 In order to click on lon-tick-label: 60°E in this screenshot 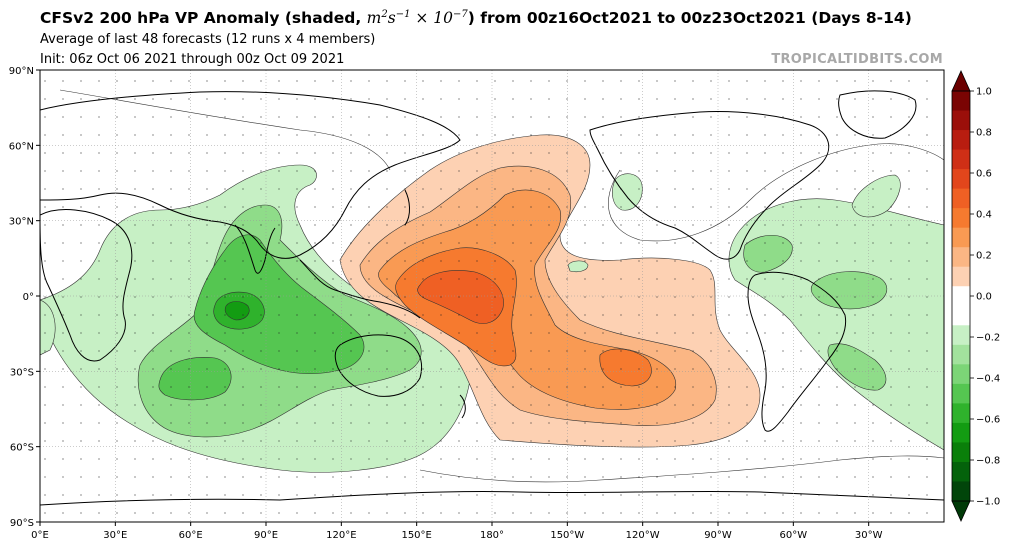, I will do `click(191, 535)`.